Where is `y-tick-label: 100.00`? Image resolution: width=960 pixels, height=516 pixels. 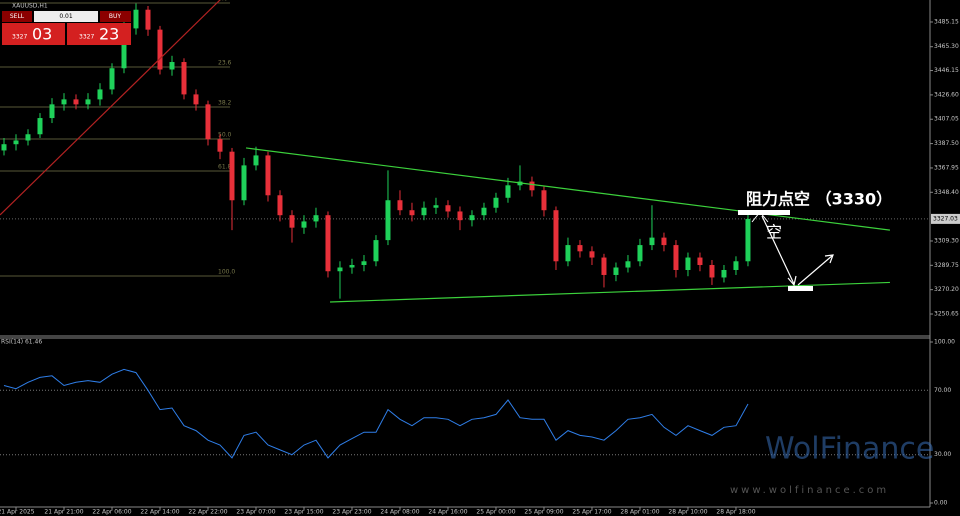
y-tick-label: 100.00 is located at coordinates (944, 342).